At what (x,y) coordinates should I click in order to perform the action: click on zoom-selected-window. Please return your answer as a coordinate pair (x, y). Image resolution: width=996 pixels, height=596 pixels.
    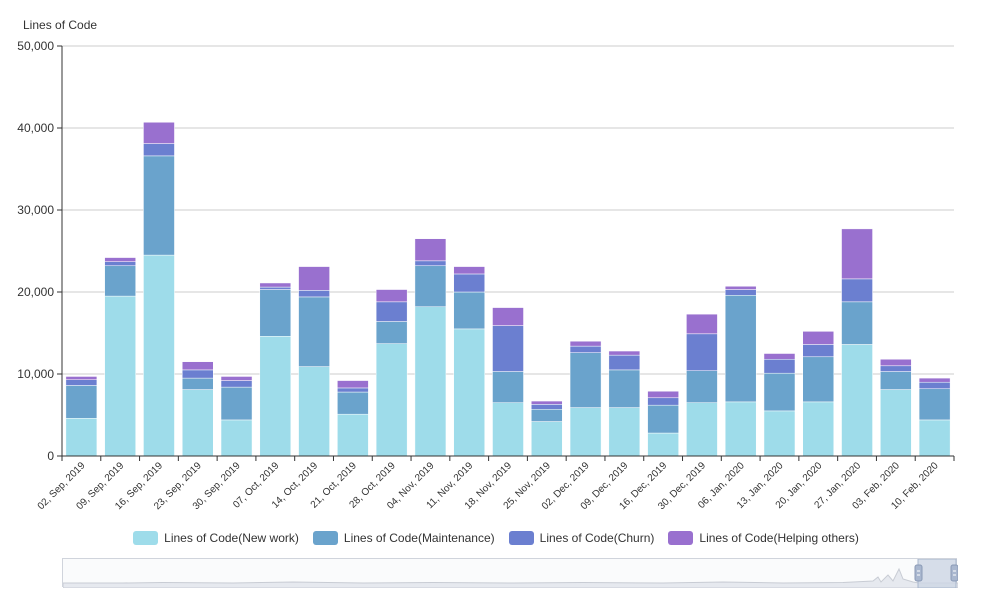
    Looking at the image, I should click on (937, 573).